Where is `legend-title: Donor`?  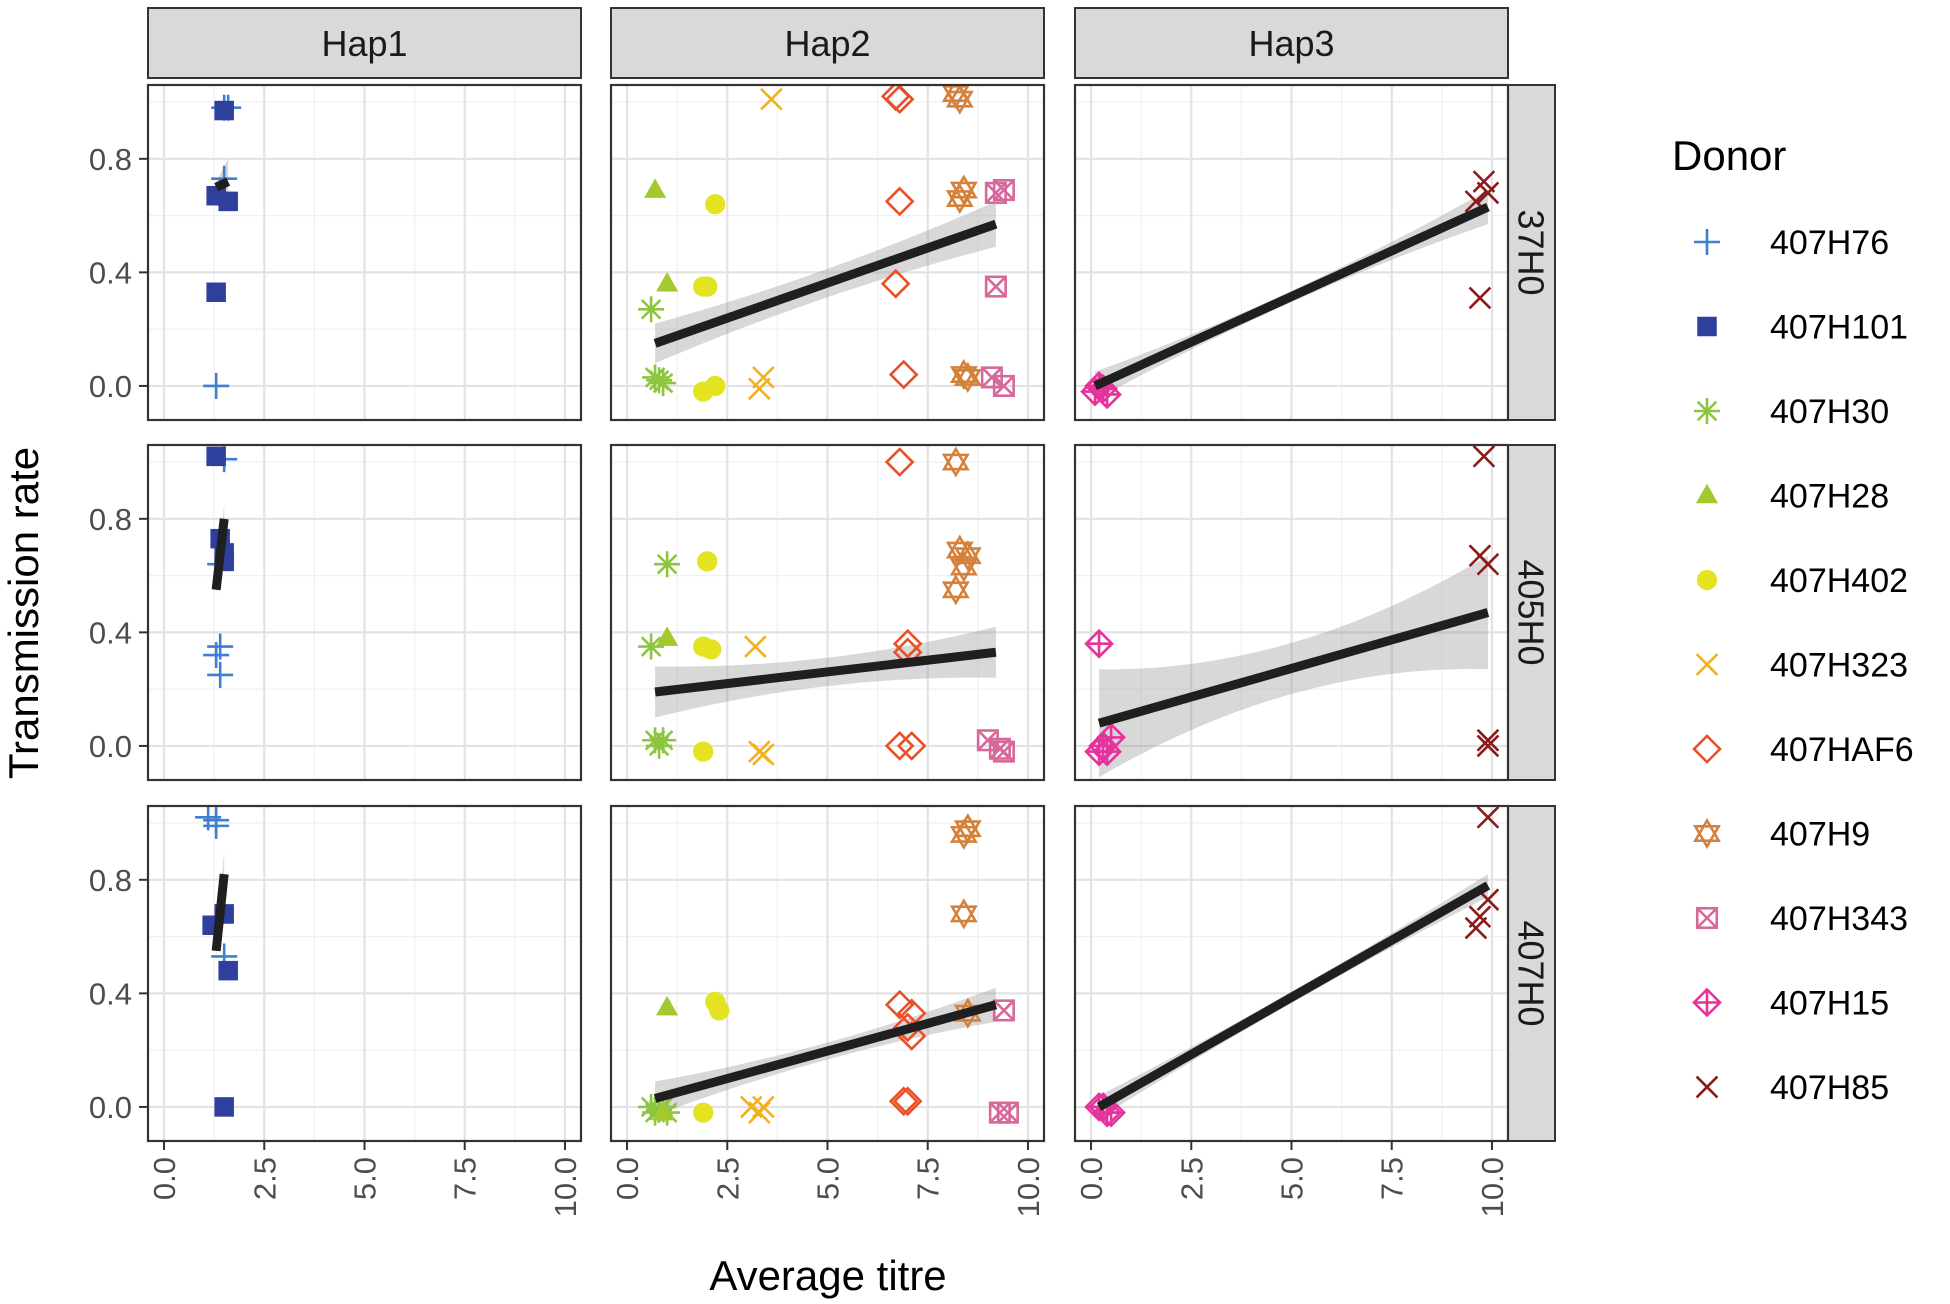 legend-title: Donor is located at coordinates (1729, 155).